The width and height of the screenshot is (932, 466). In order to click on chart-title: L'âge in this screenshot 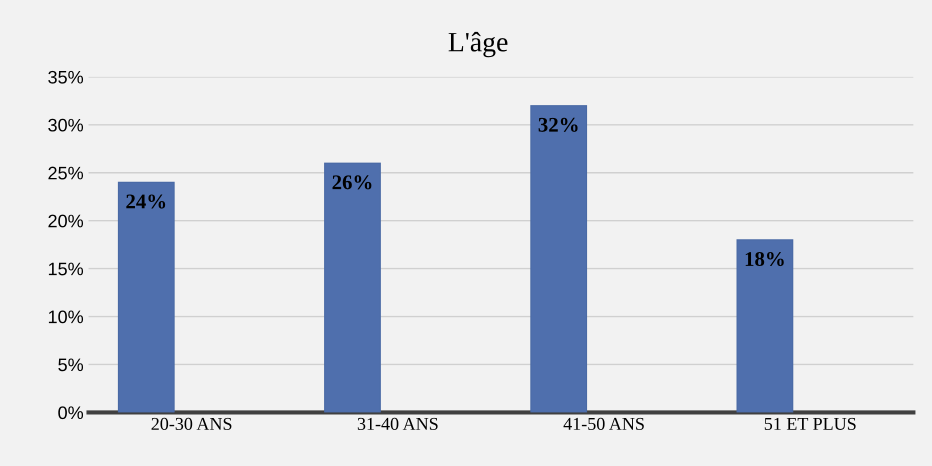, I will do `click(478, 45)`.